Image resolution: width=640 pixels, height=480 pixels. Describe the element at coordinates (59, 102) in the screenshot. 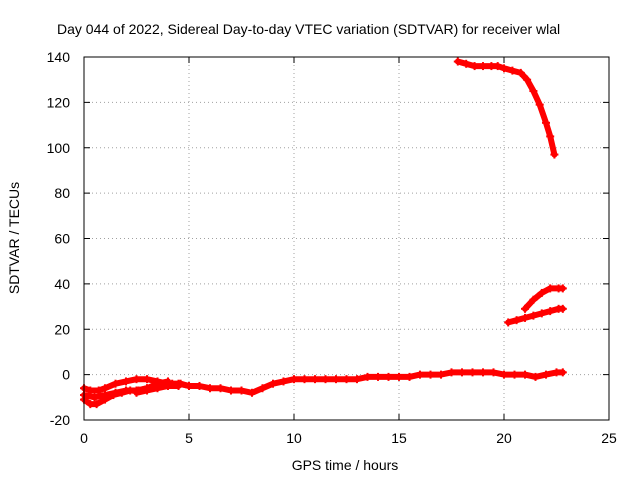

I see `y-tick-label: 120` at that location.